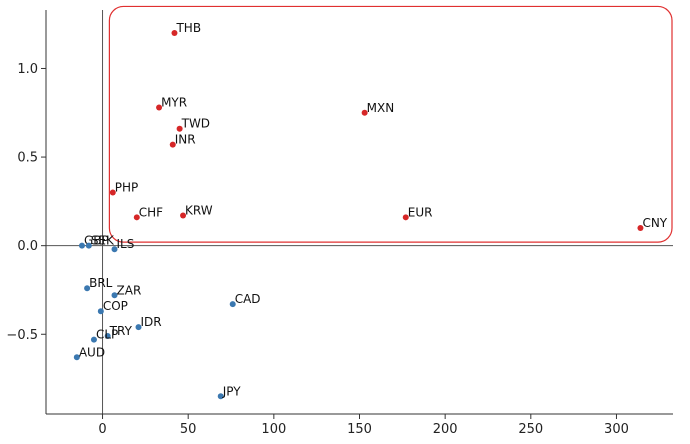  I want to click on x-tick-label: 100, so click(273, 429).